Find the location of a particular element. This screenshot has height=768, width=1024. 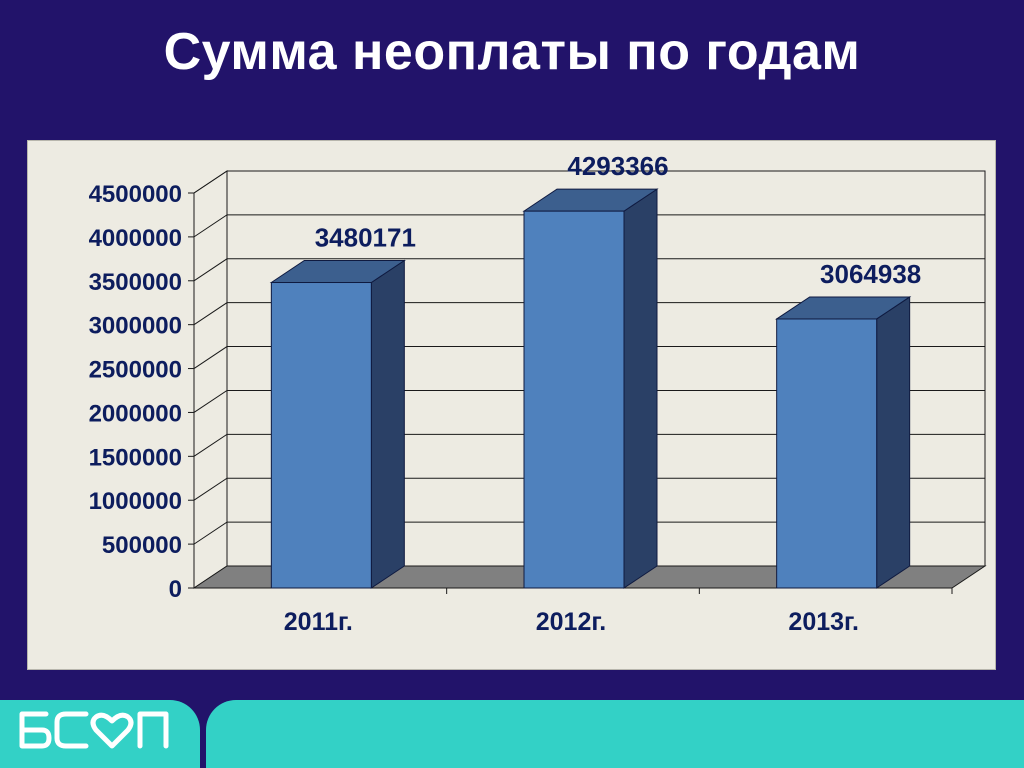

y-tick-label: 1500000 is located at coordinates (135, 457).